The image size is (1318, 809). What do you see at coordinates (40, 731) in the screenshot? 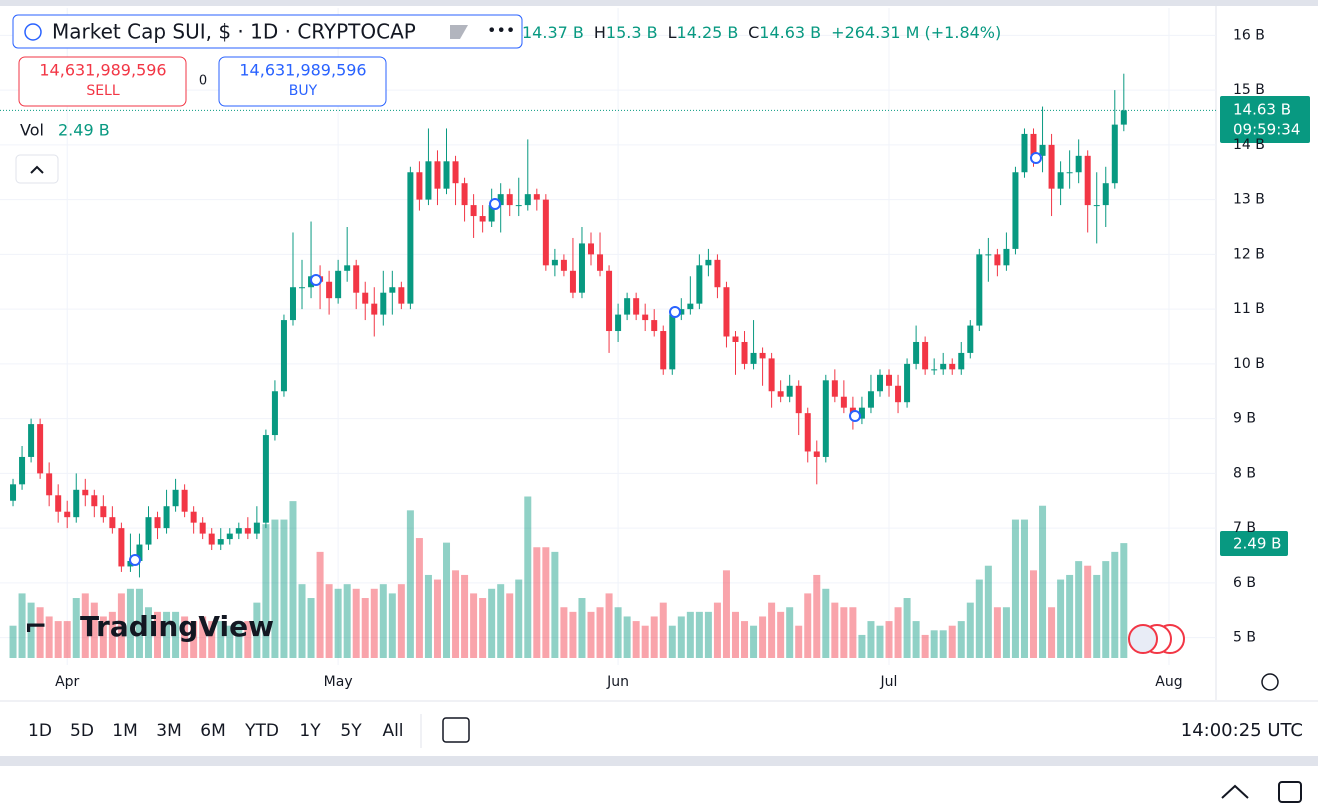
I see `range-button: 1D` at bounding box center [40, 731].